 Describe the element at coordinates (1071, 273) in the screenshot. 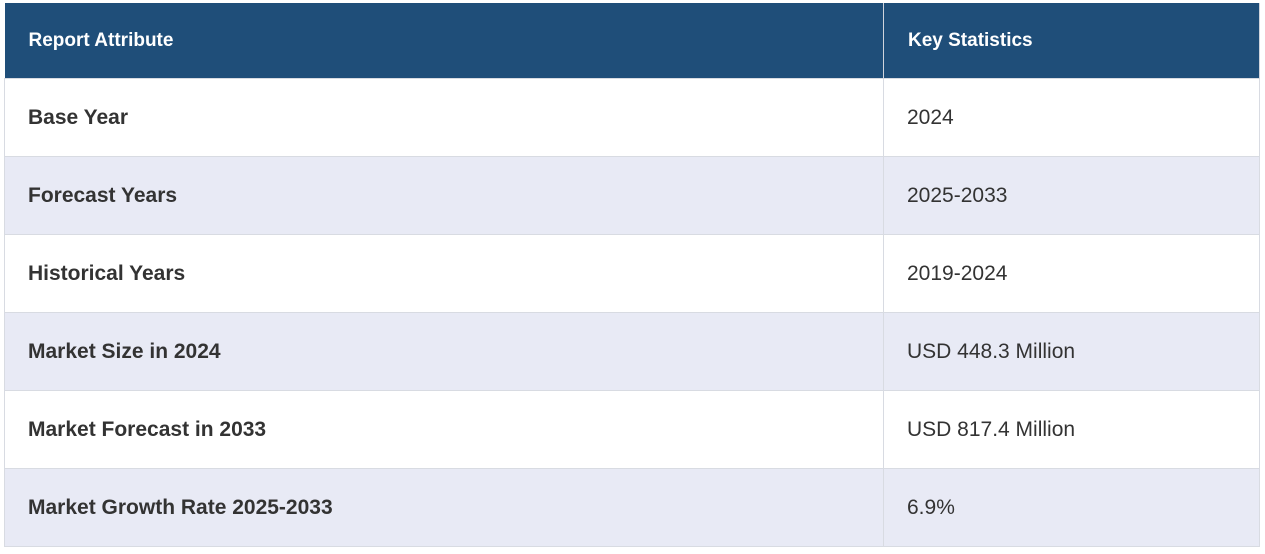

I see `value-cell: 2019-2024` at that location.